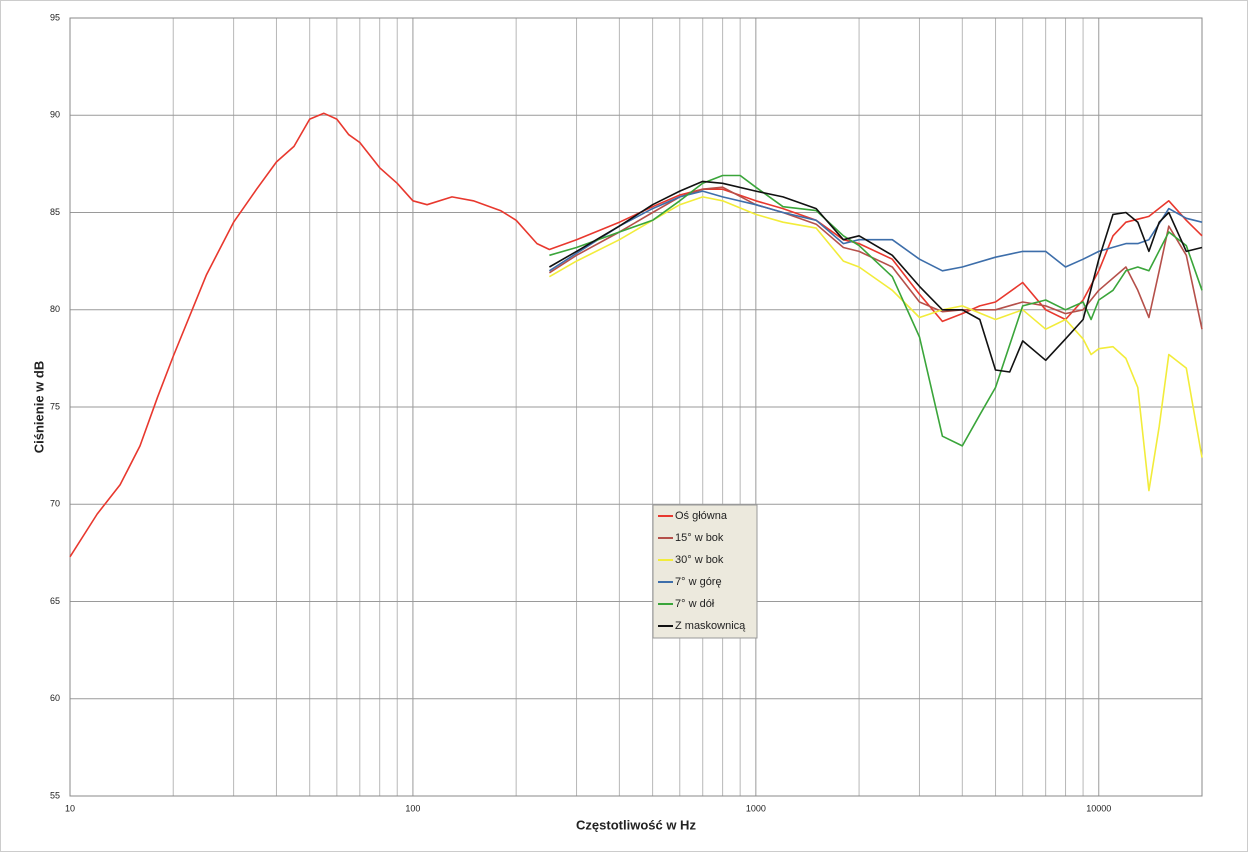  What do you see at coordinates (698, 582) in the screenshot?
I see `legend-label: 7° w górę` at bounding box center [698, 582].